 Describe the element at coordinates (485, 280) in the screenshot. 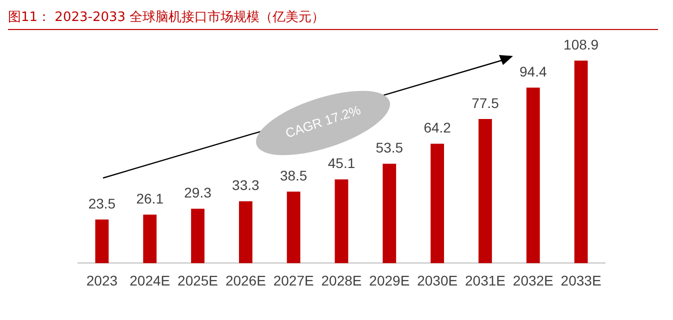

I see `x-tick-label: 2031E` at that location.